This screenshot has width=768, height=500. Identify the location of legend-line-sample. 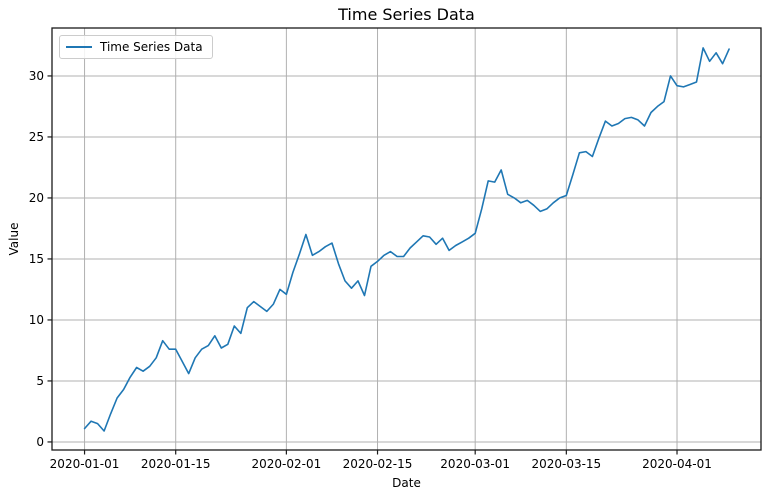
(79, 47).